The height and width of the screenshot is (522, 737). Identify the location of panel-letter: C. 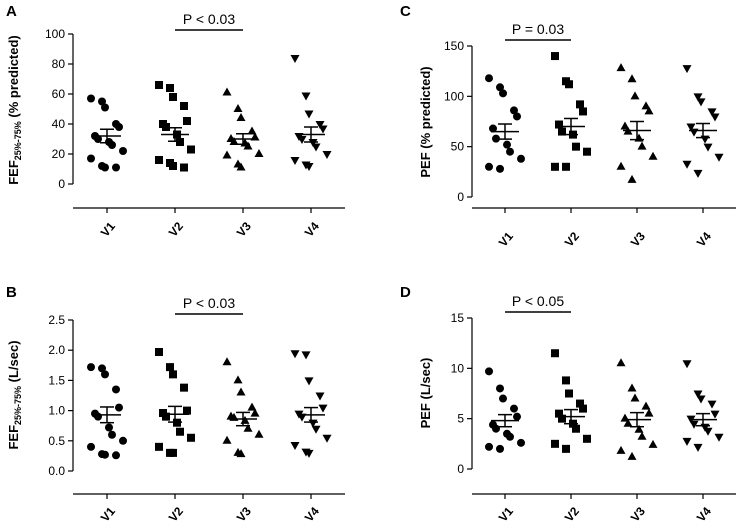
(405, 11).